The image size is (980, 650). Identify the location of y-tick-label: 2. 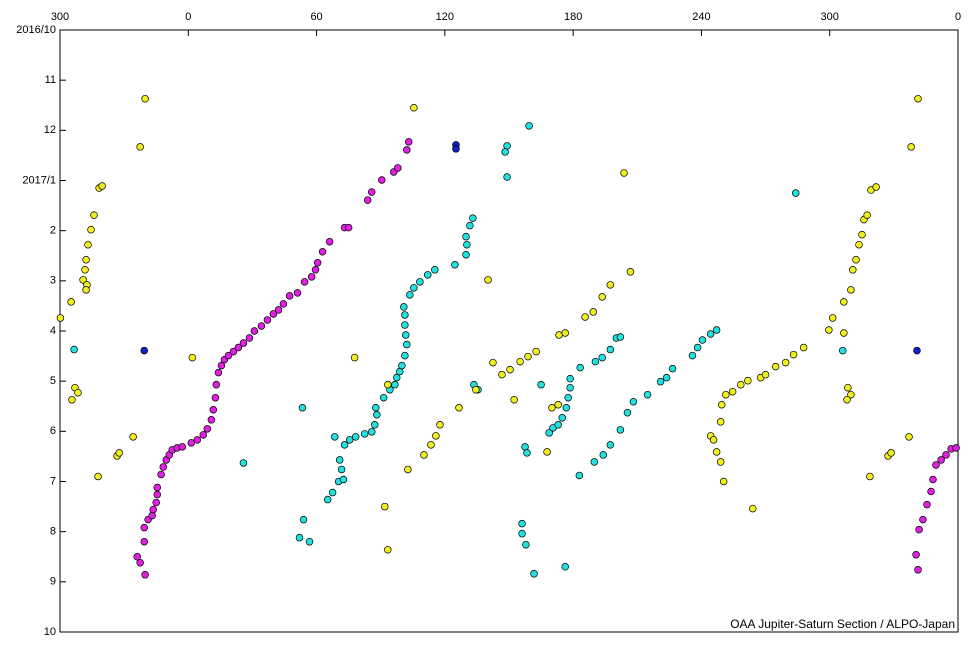
(53, 231).